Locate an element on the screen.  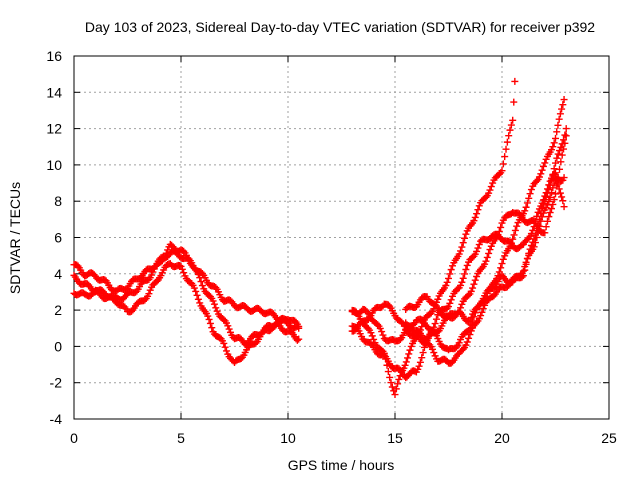
y-tick-label: 10 is located at coordinates (54, 165).